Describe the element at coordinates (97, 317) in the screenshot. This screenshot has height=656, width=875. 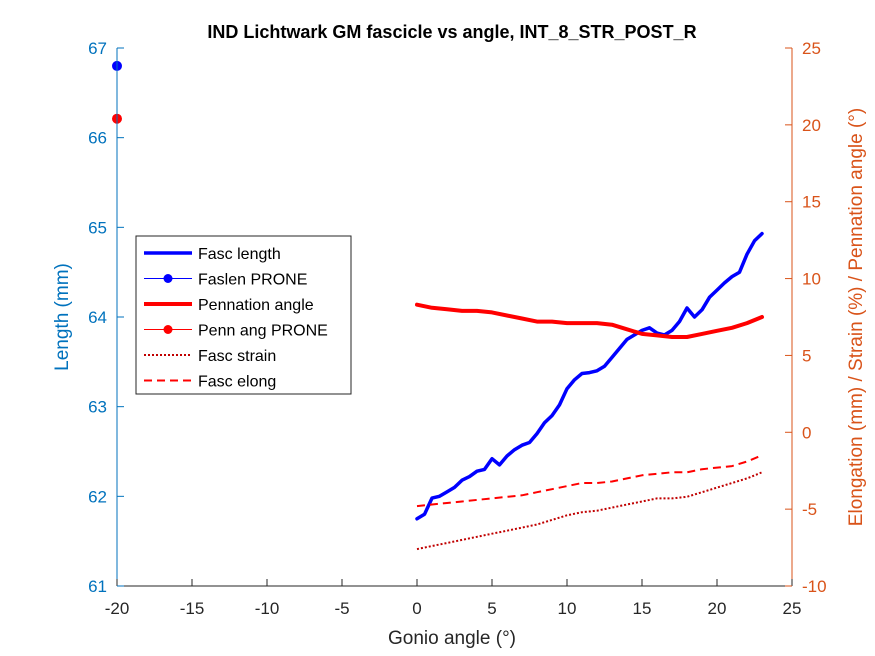
I see `y-left-tick-label: 64` at that location.